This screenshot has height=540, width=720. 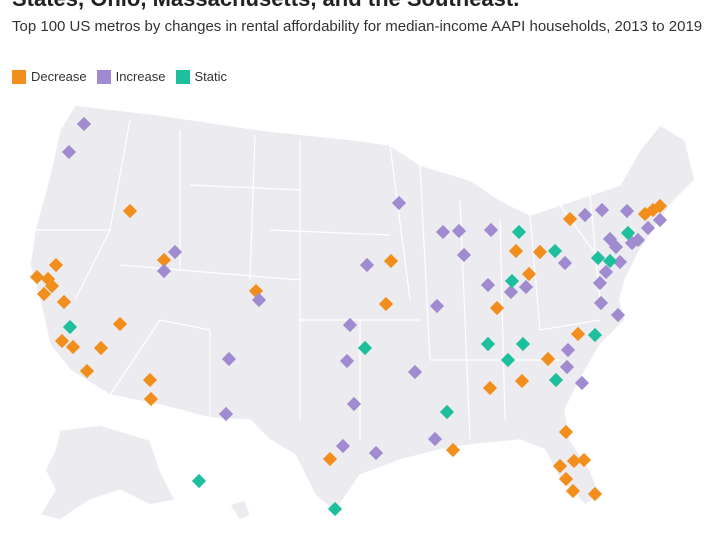 I want to click on legend-item-increase: Increase, so click(x=131, y=76).